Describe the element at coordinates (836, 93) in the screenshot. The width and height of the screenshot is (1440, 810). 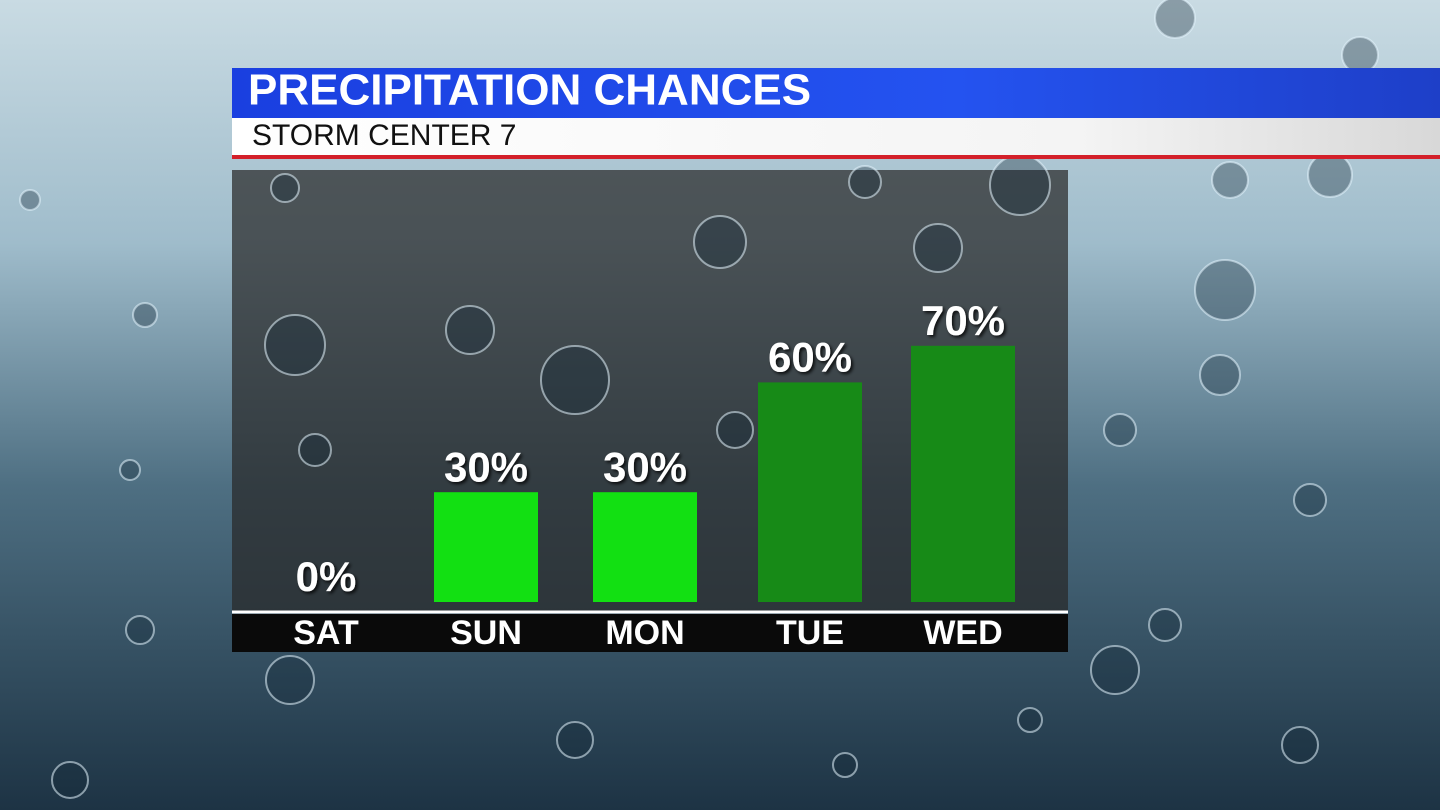
I see `title-bar` at that location.